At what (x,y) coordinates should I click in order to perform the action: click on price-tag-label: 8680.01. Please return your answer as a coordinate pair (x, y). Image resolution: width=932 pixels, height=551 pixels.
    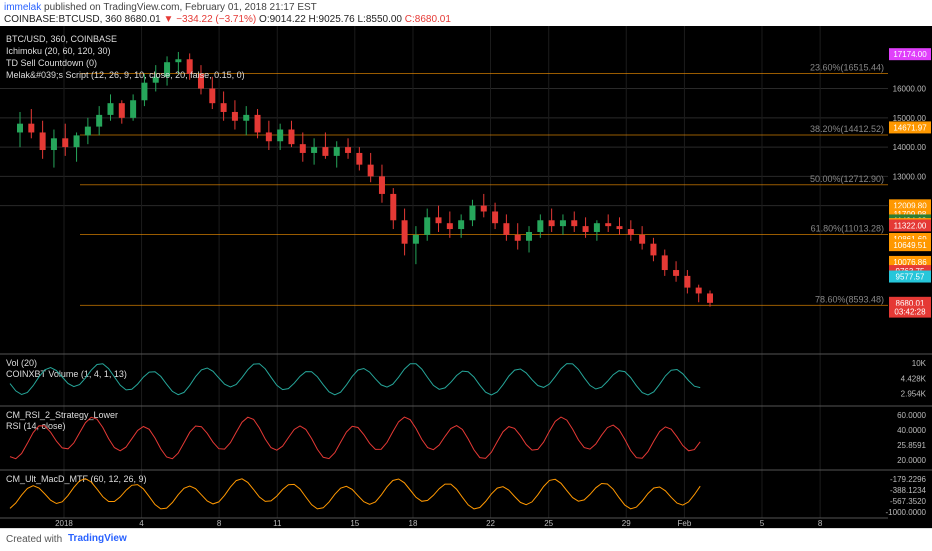
    Looking at the image, I should click on (910, 303).